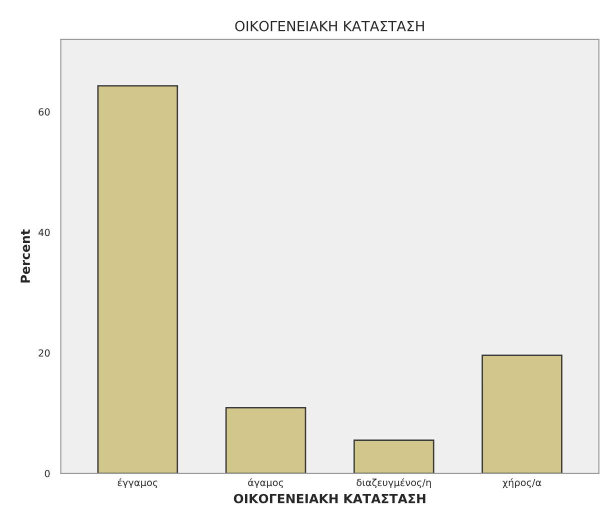 The width and height of the screenshot is (608, 526). What do you see at coordinates (330, 499) in the screenshot?
I see `x-axis-title: ΟΙΚΟΓΕΝΕΙΑΚΗ ΚΑΤΑΣΤΑΣΗ` at bounding box center [330, 499].